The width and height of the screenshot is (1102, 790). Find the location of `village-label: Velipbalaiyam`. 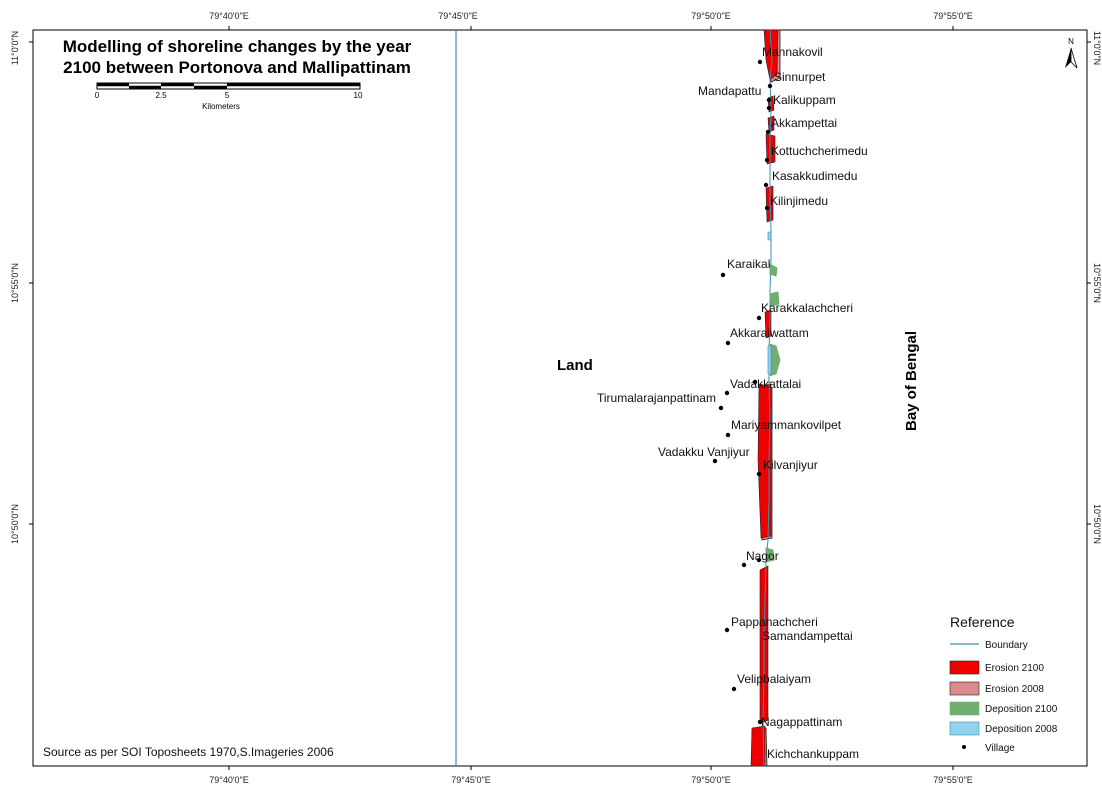

village-label: Velipbalaiyam is located at coordinates (774, 679).